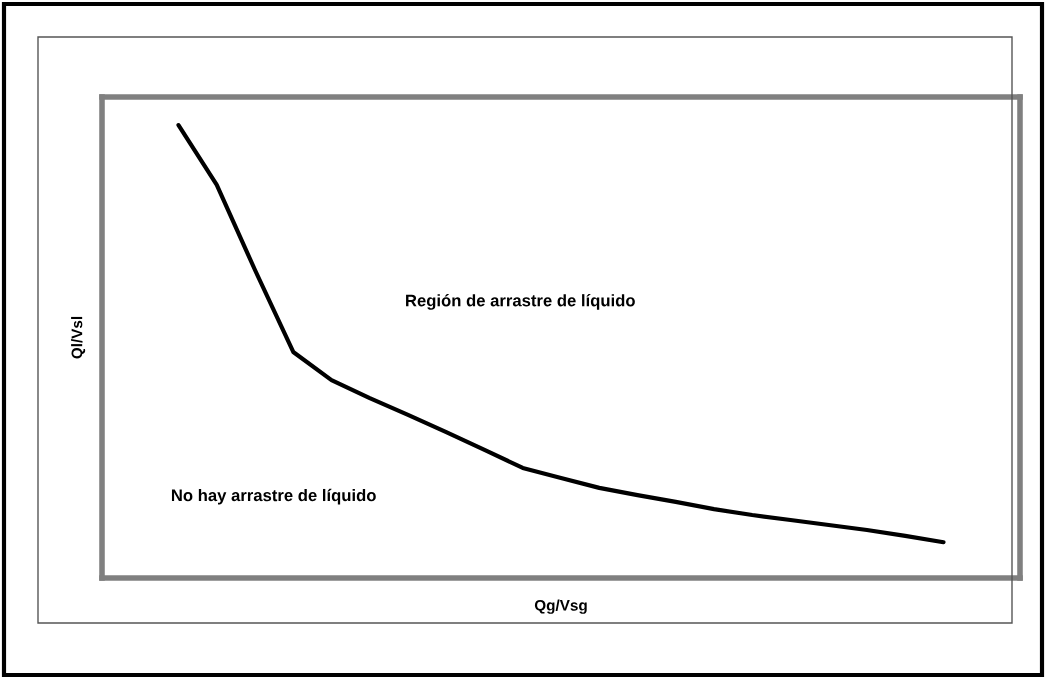 The width and height of the screenshot is (1046, 679). Describe the element at coordinates (520, 302) in the screenshot. I see `annotation: Región de arrastre de líquido` at that location.